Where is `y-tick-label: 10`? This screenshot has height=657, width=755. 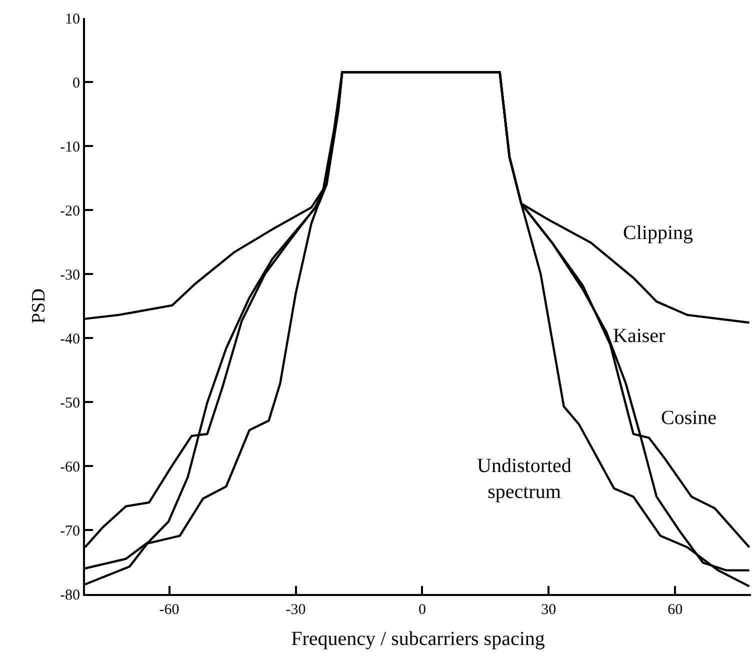
y-tick-label: 10 is located at coordinates (72, 19).